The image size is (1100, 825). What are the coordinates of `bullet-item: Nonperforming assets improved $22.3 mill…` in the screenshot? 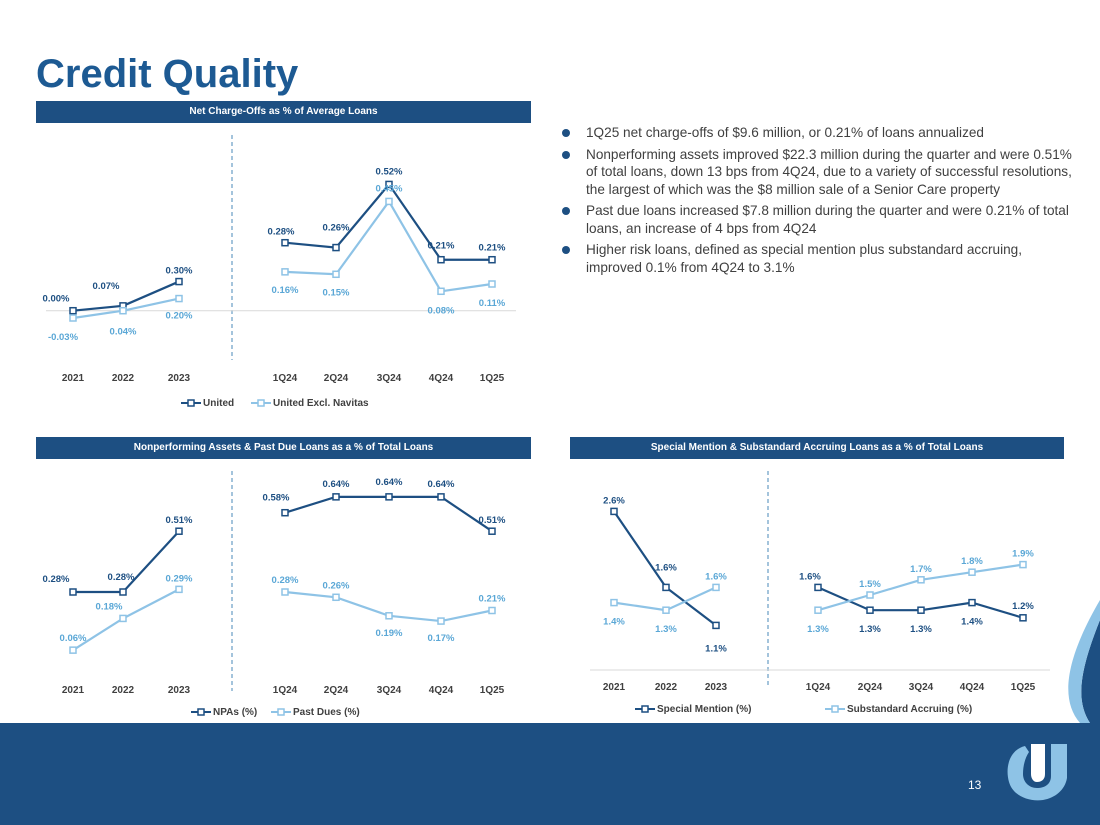 It's located at (817, 172).